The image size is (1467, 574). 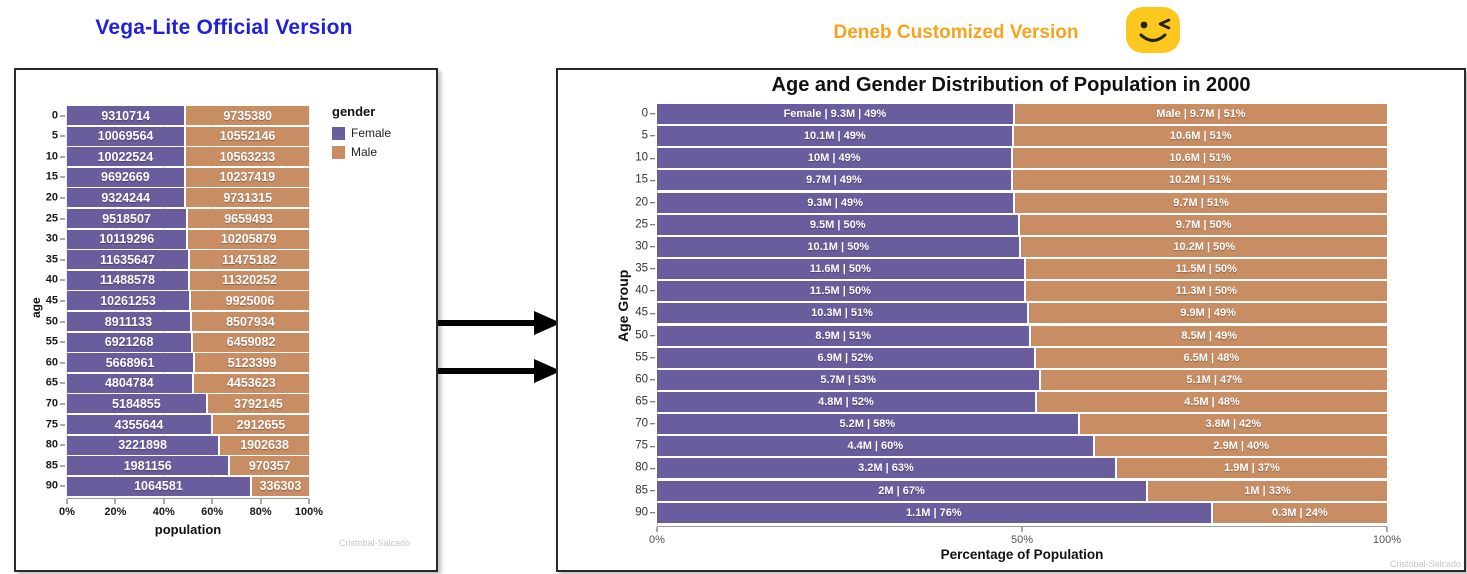 What do you see at coordinates (46, 445) in the screenshot?
I see `y-tick: 80` at bounding box center [46, 445].